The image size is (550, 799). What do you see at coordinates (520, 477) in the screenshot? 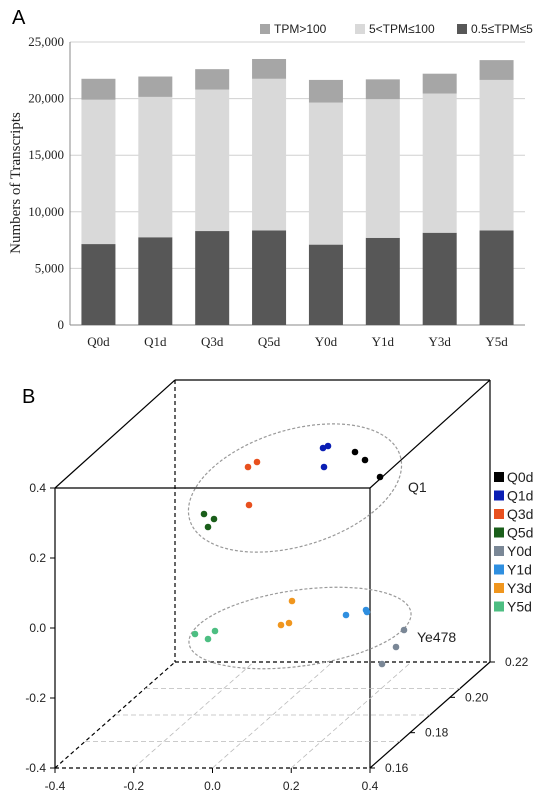
I see `pca-legend-label: Q0d` at bounding box center [520, 477].